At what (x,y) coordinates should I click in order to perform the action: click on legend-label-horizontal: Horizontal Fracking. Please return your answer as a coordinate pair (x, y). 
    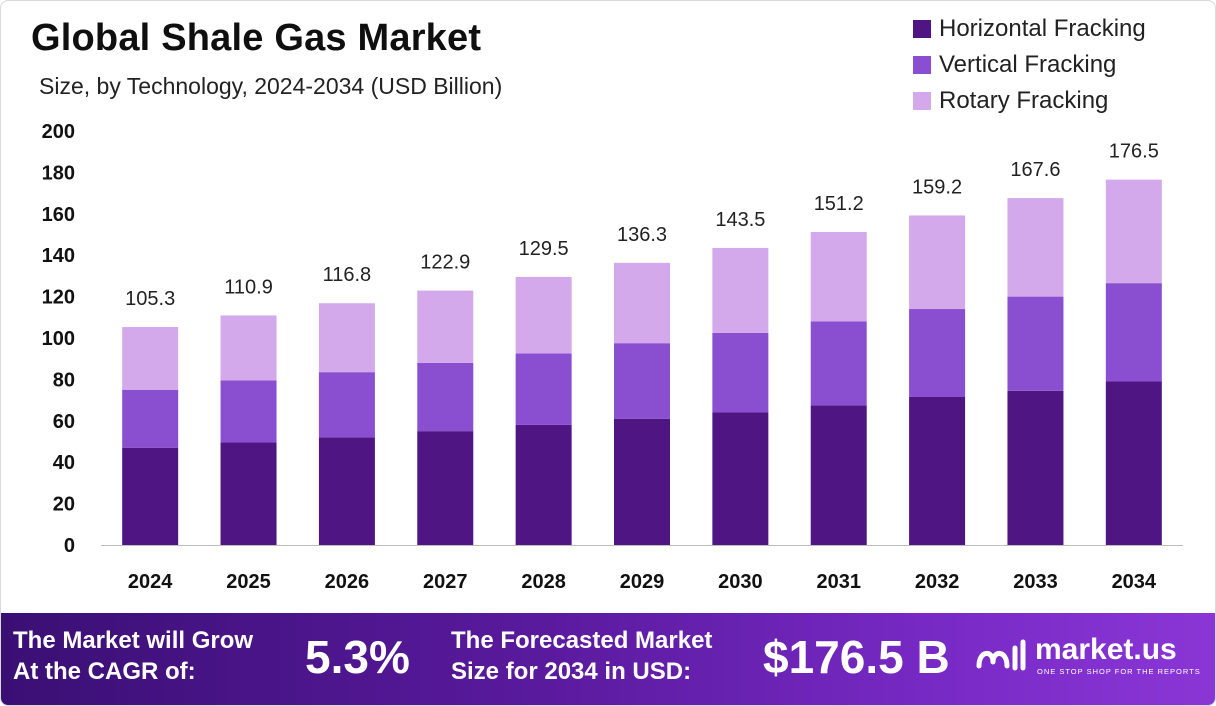
    Looking at the image, I should click on (1042, 28).